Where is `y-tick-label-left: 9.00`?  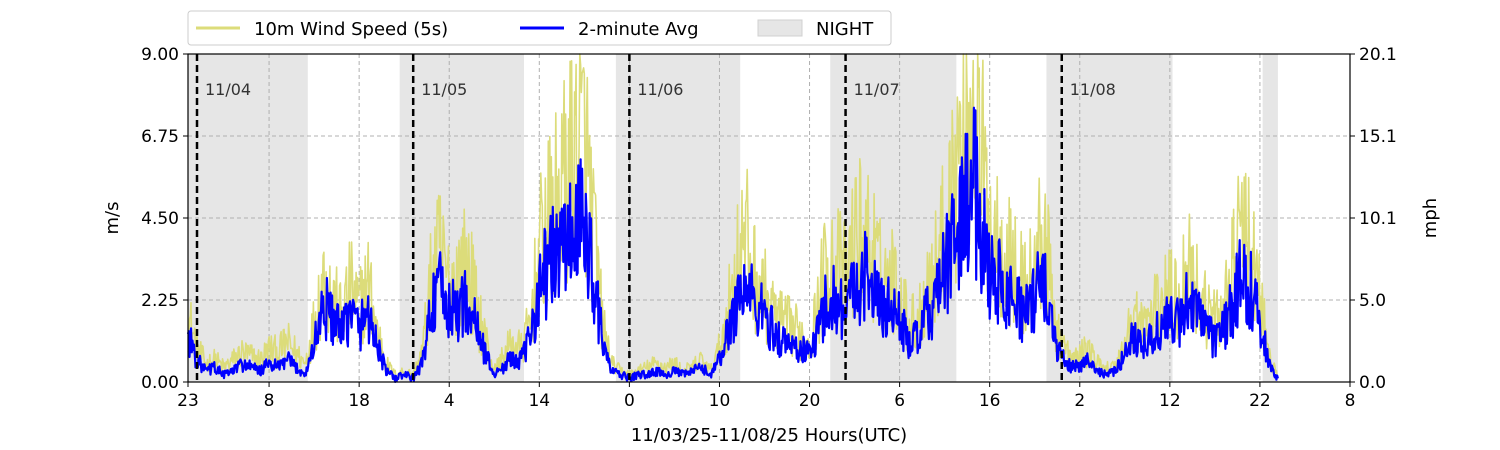 y-tick-label-left: 9.00 is located at coordinates (160, 55).